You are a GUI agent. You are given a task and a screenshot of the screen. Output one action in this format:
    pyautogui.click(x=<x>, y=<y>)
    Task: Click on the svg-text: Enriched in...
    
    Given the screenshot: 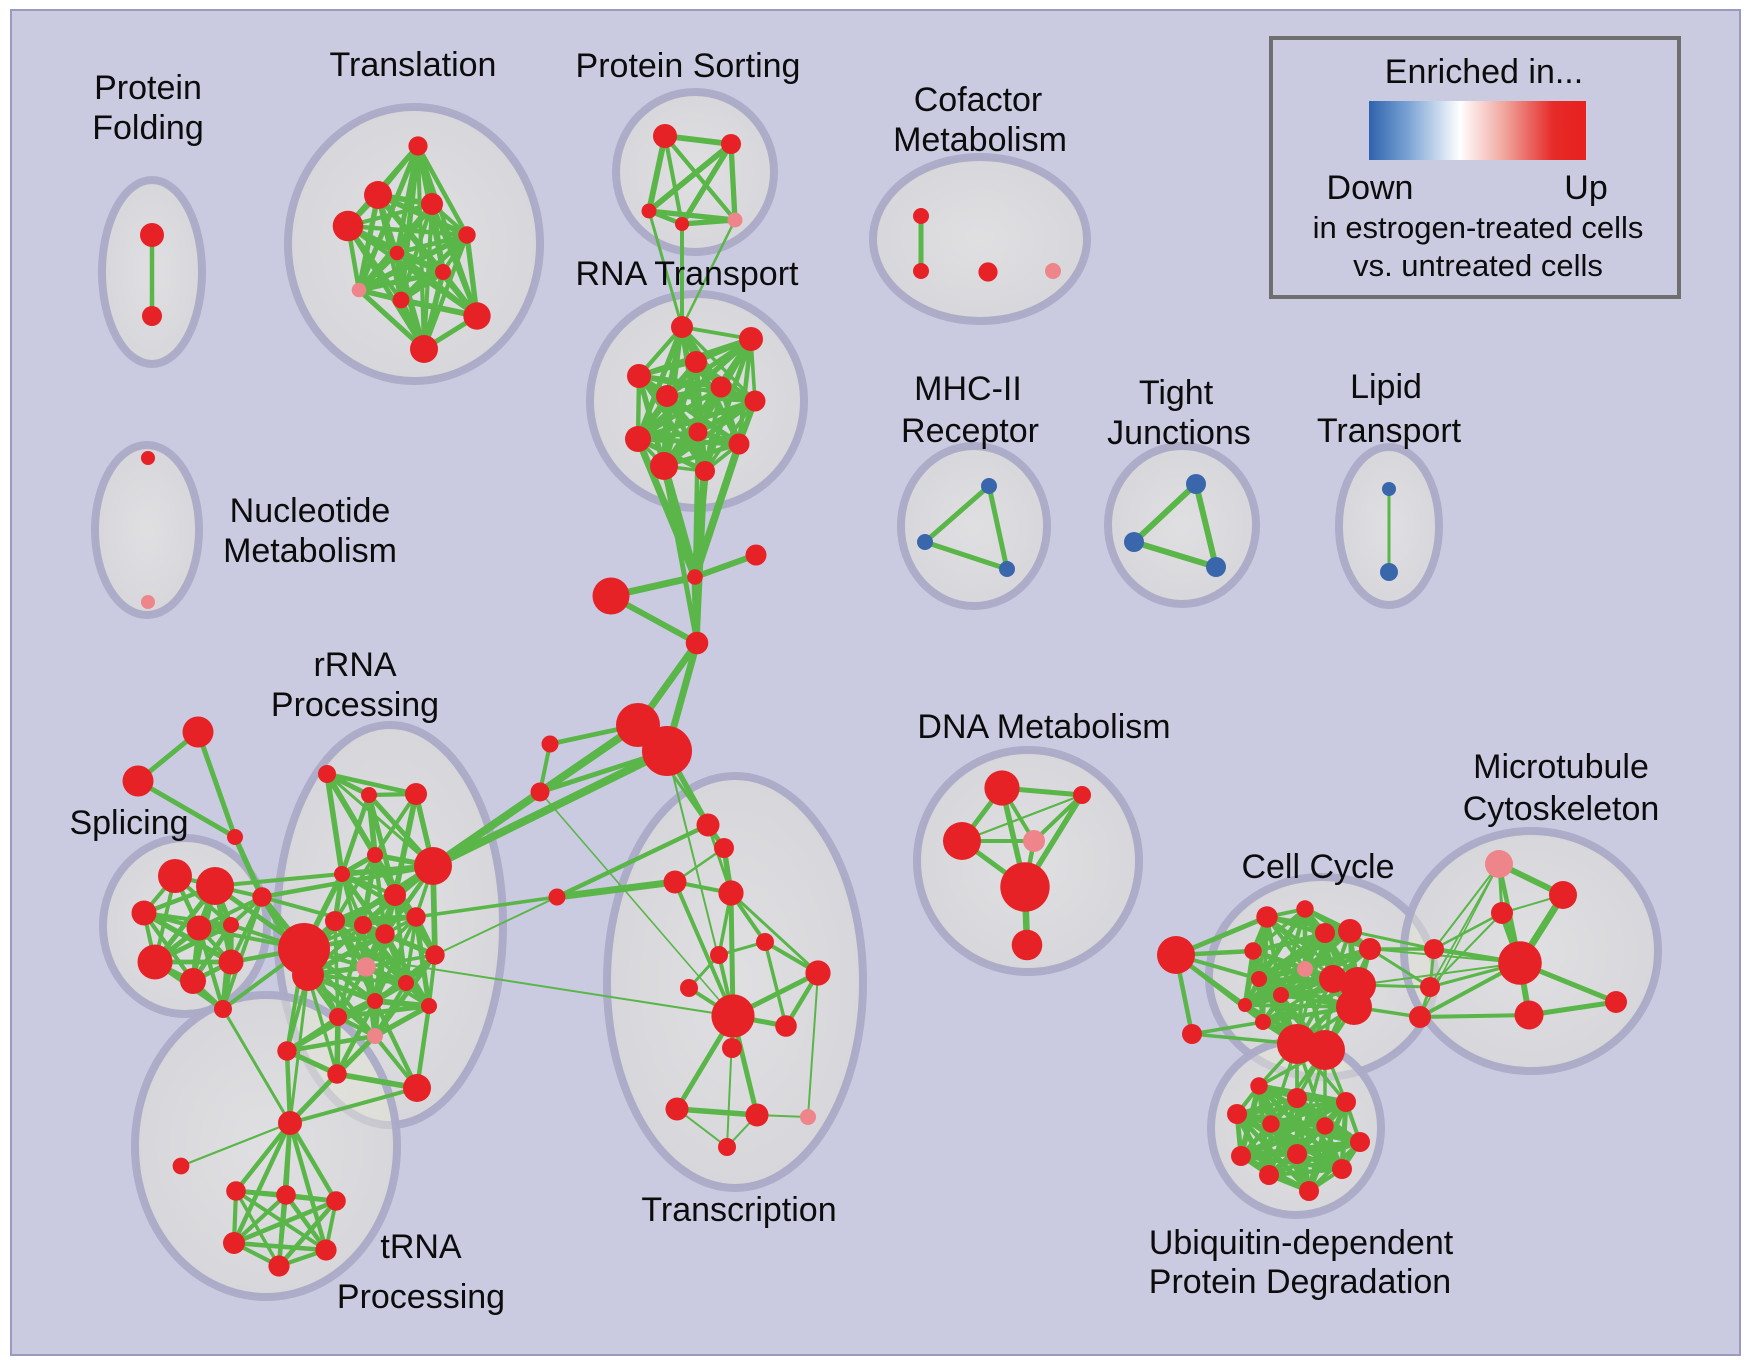 What is the action you would take?
    pyautogui.click(x=1484, y=72)
    